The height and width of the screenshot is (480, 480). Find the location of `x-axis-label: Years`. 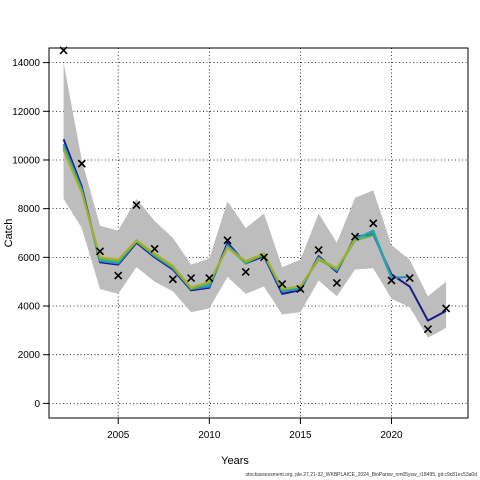

x-axis-label: Years is located at coordinates (235, 461).